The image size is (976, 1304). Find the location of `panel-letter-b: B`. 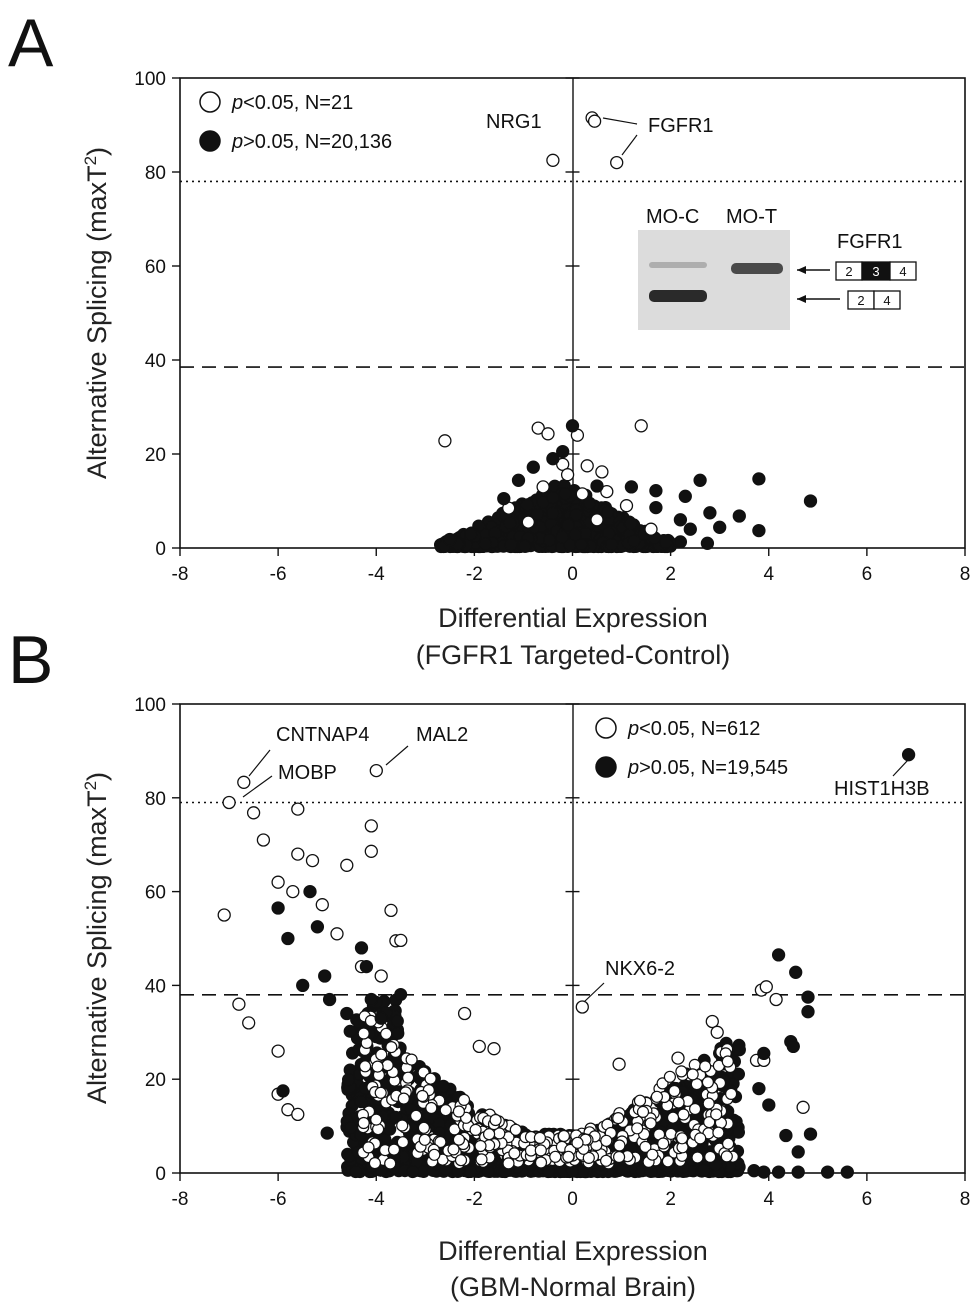

panel-letter-b: B is located at coordinates (30, 660).